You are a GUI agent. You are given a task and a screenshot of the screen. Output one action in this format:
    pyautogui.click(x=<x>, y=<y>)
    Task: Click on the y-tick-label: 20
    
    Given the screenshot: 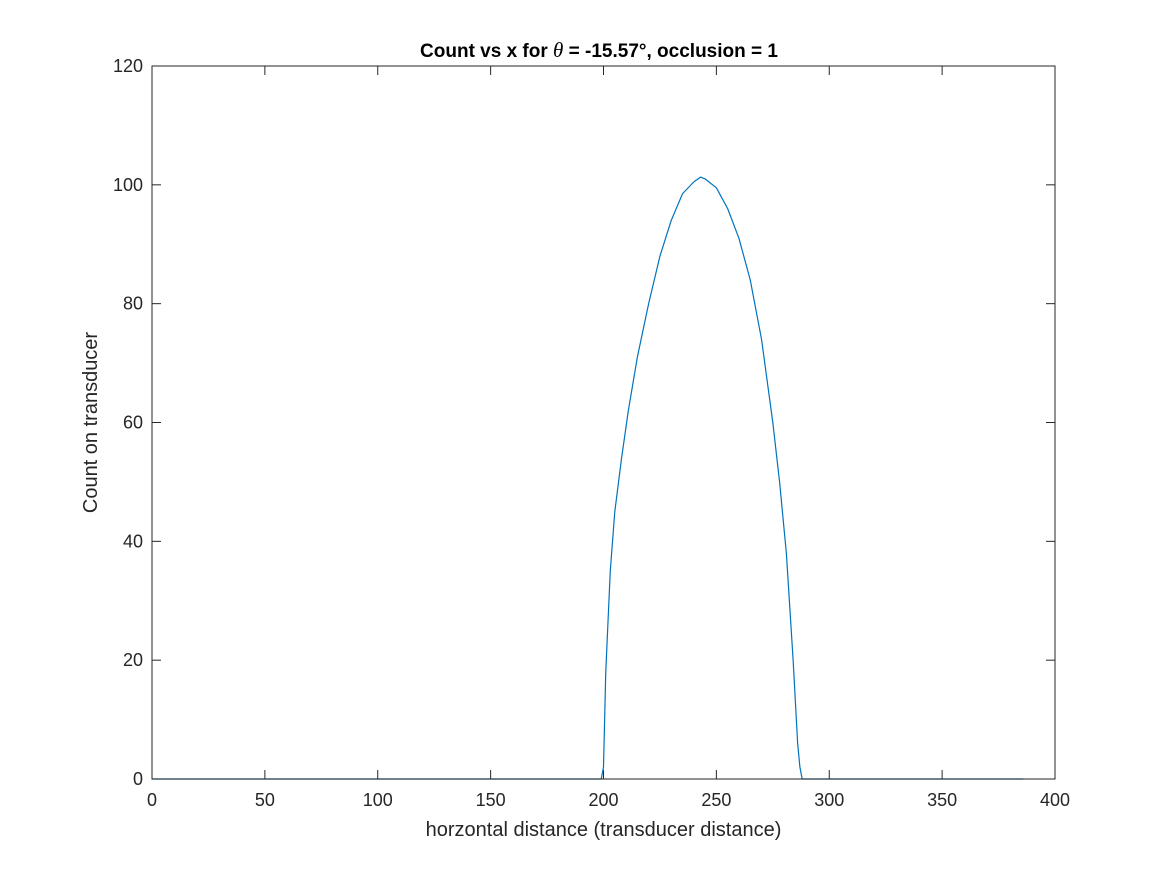 What is the action you would take?
    pyautogui.click(x=133, y=660)
    